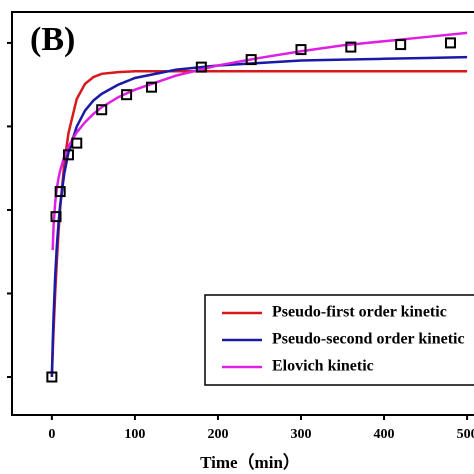 Image resolution: width=474 pixels, height=474 pixels. I want to click on legend-label: Pseudo-second order kinetic, so click(368, 339).